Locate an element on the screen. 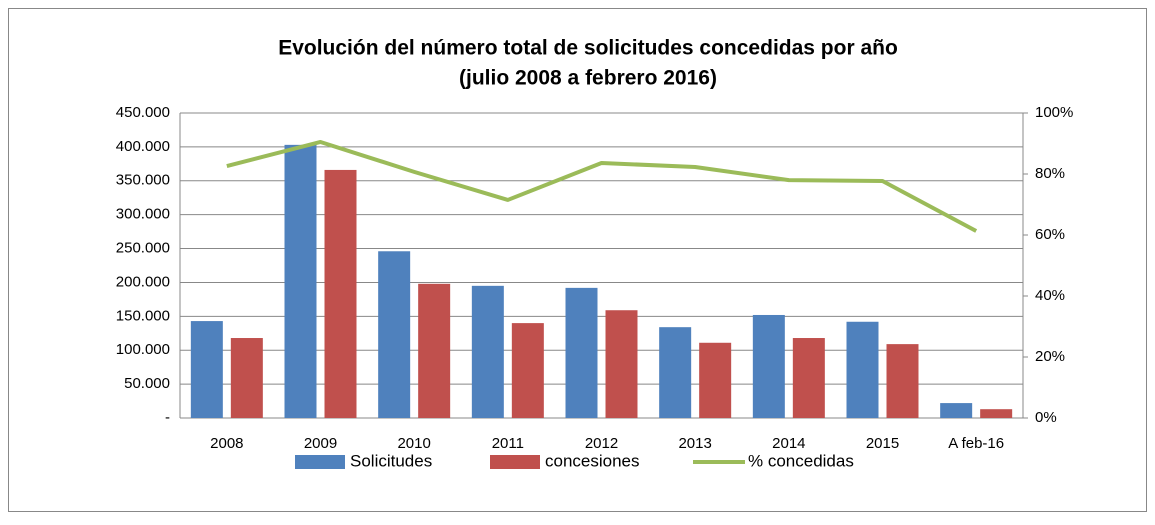  y-tick-label: 250.000 is located at coordinates (143, 248).